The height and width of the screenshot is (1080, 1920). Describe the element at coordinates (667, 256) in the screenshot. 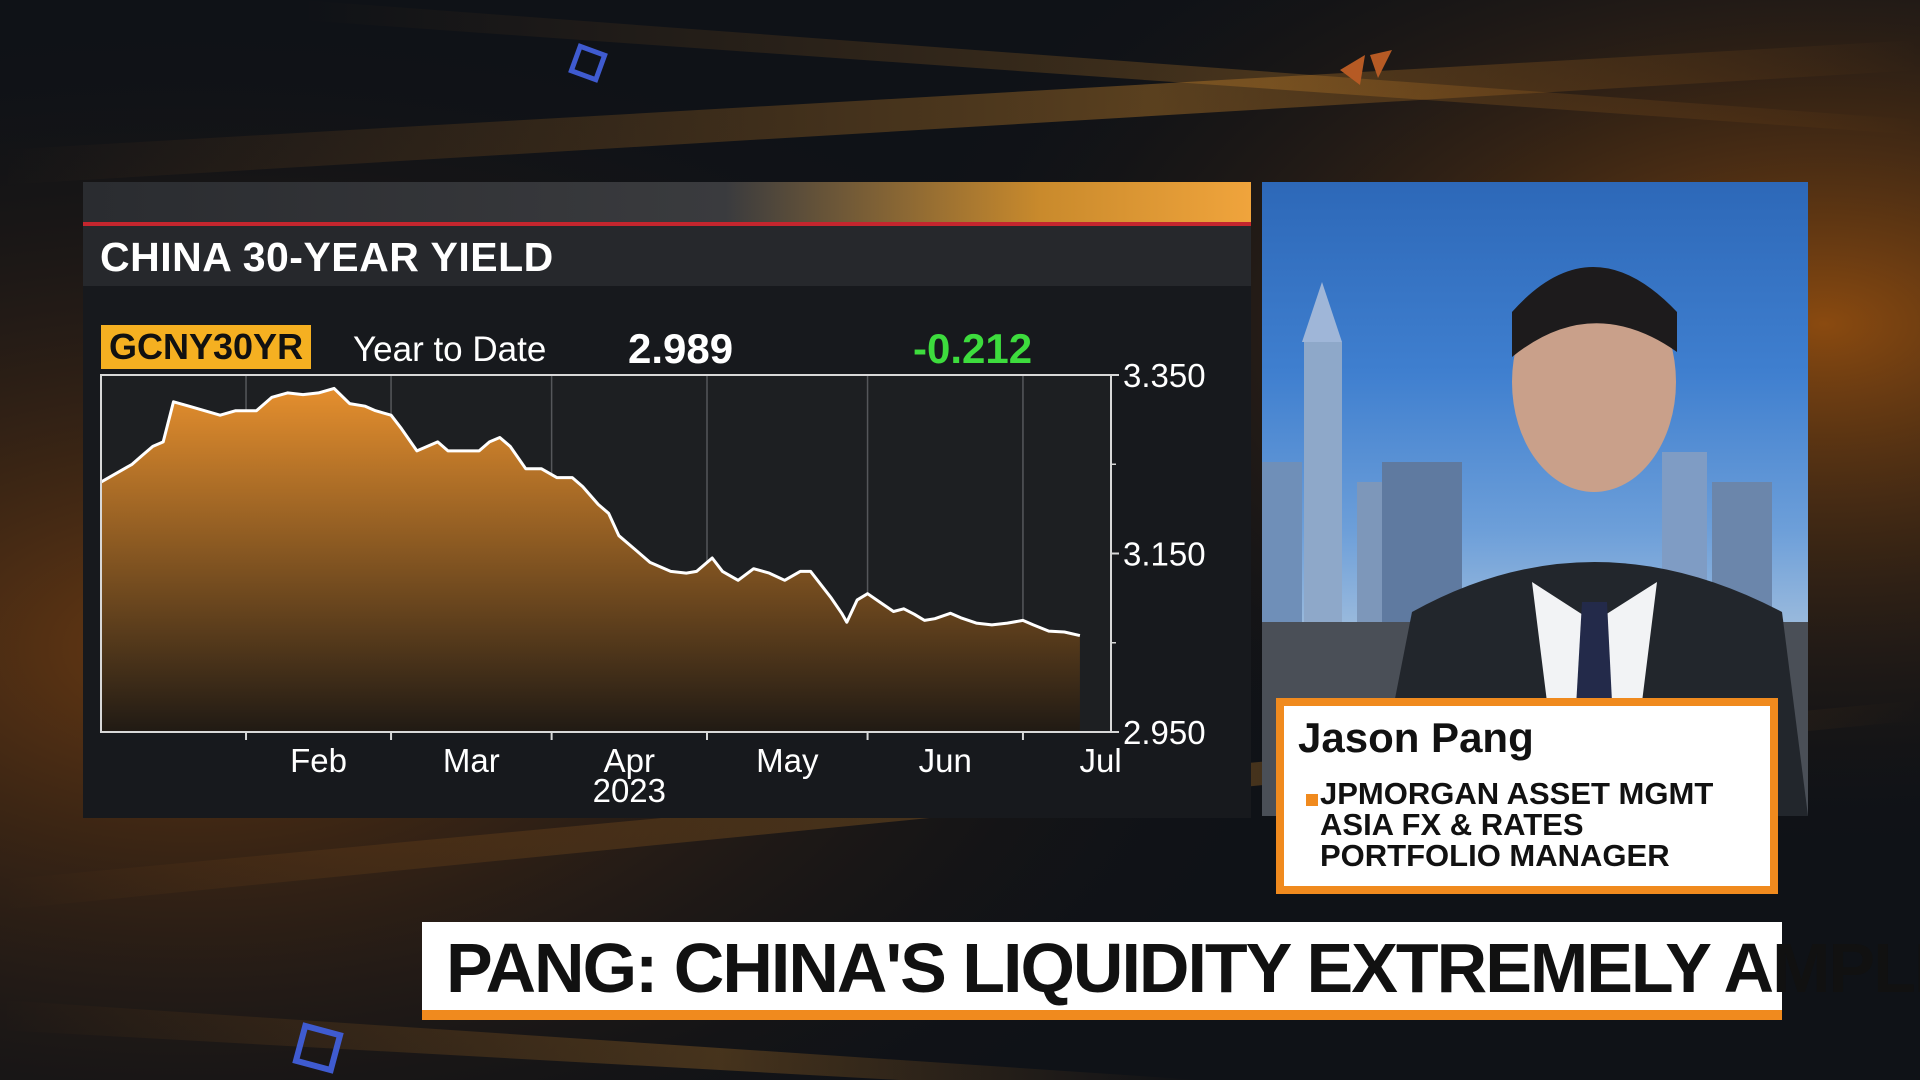

I see `chart-title-bar: CHINA 30-YEAR YIELD` at that location.